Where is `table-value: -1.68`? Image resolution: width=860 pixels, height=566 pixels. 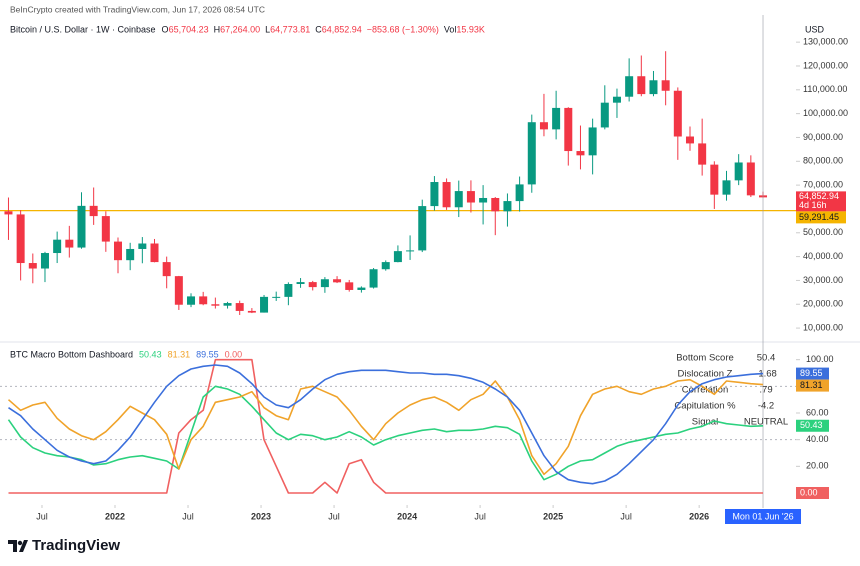 table-value: -1.68 is located at coordinates (766, 374).